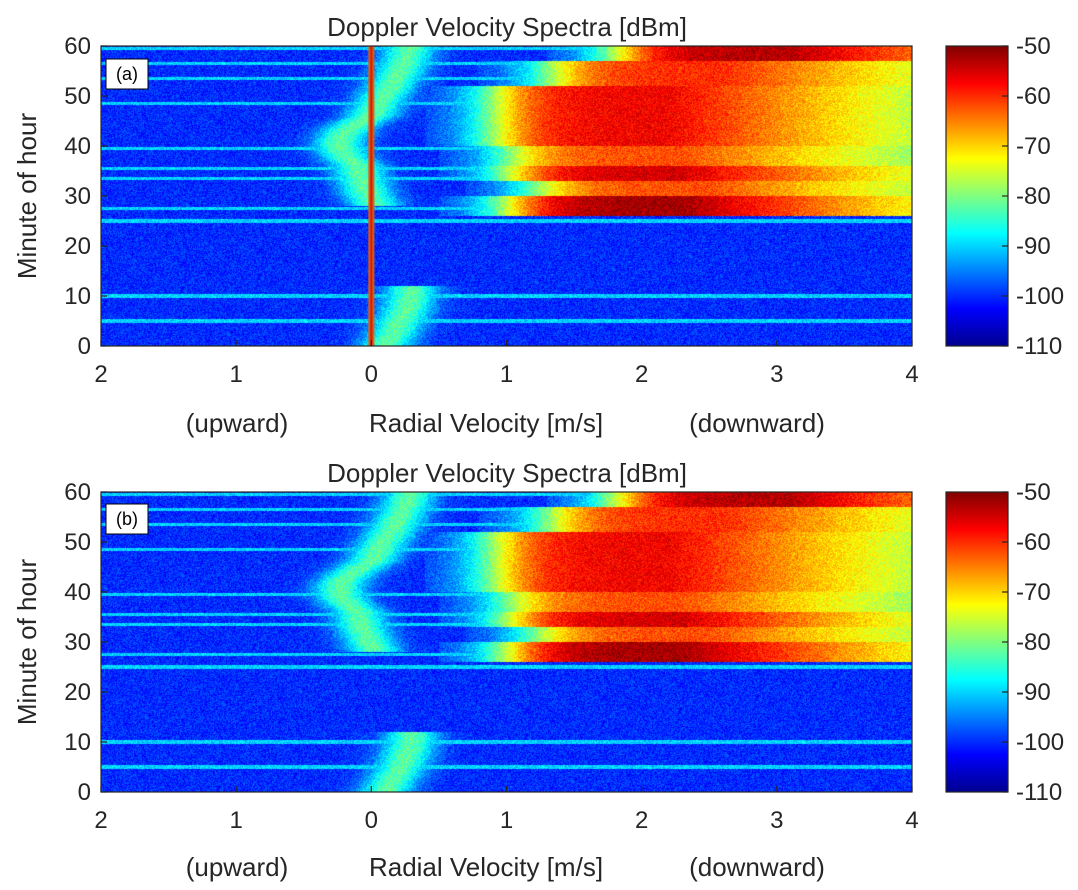 This screenshot has height=890, width=1078. What do you see at coordinates (1033, 492) in the screenshot?
I see `panel-b-cbtick-label: -50` at bounding box center [1033, 492].